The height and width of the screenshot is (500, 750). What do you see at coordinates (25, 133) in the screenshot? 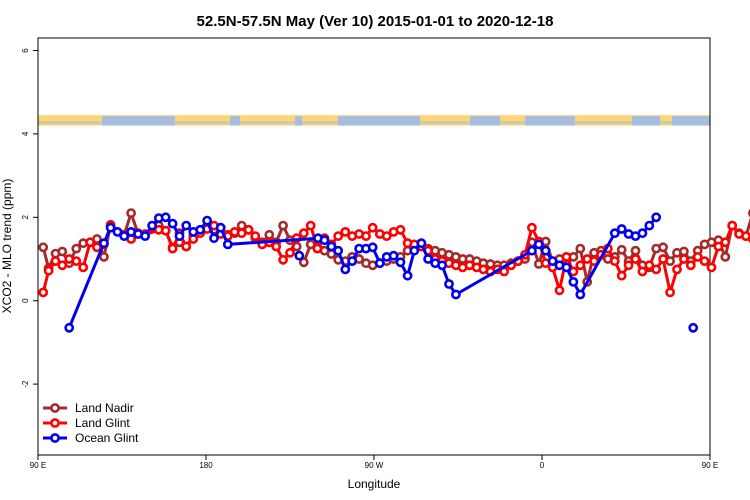
I see `y-tick-label-3: 4` at bounding box center [25, 133].